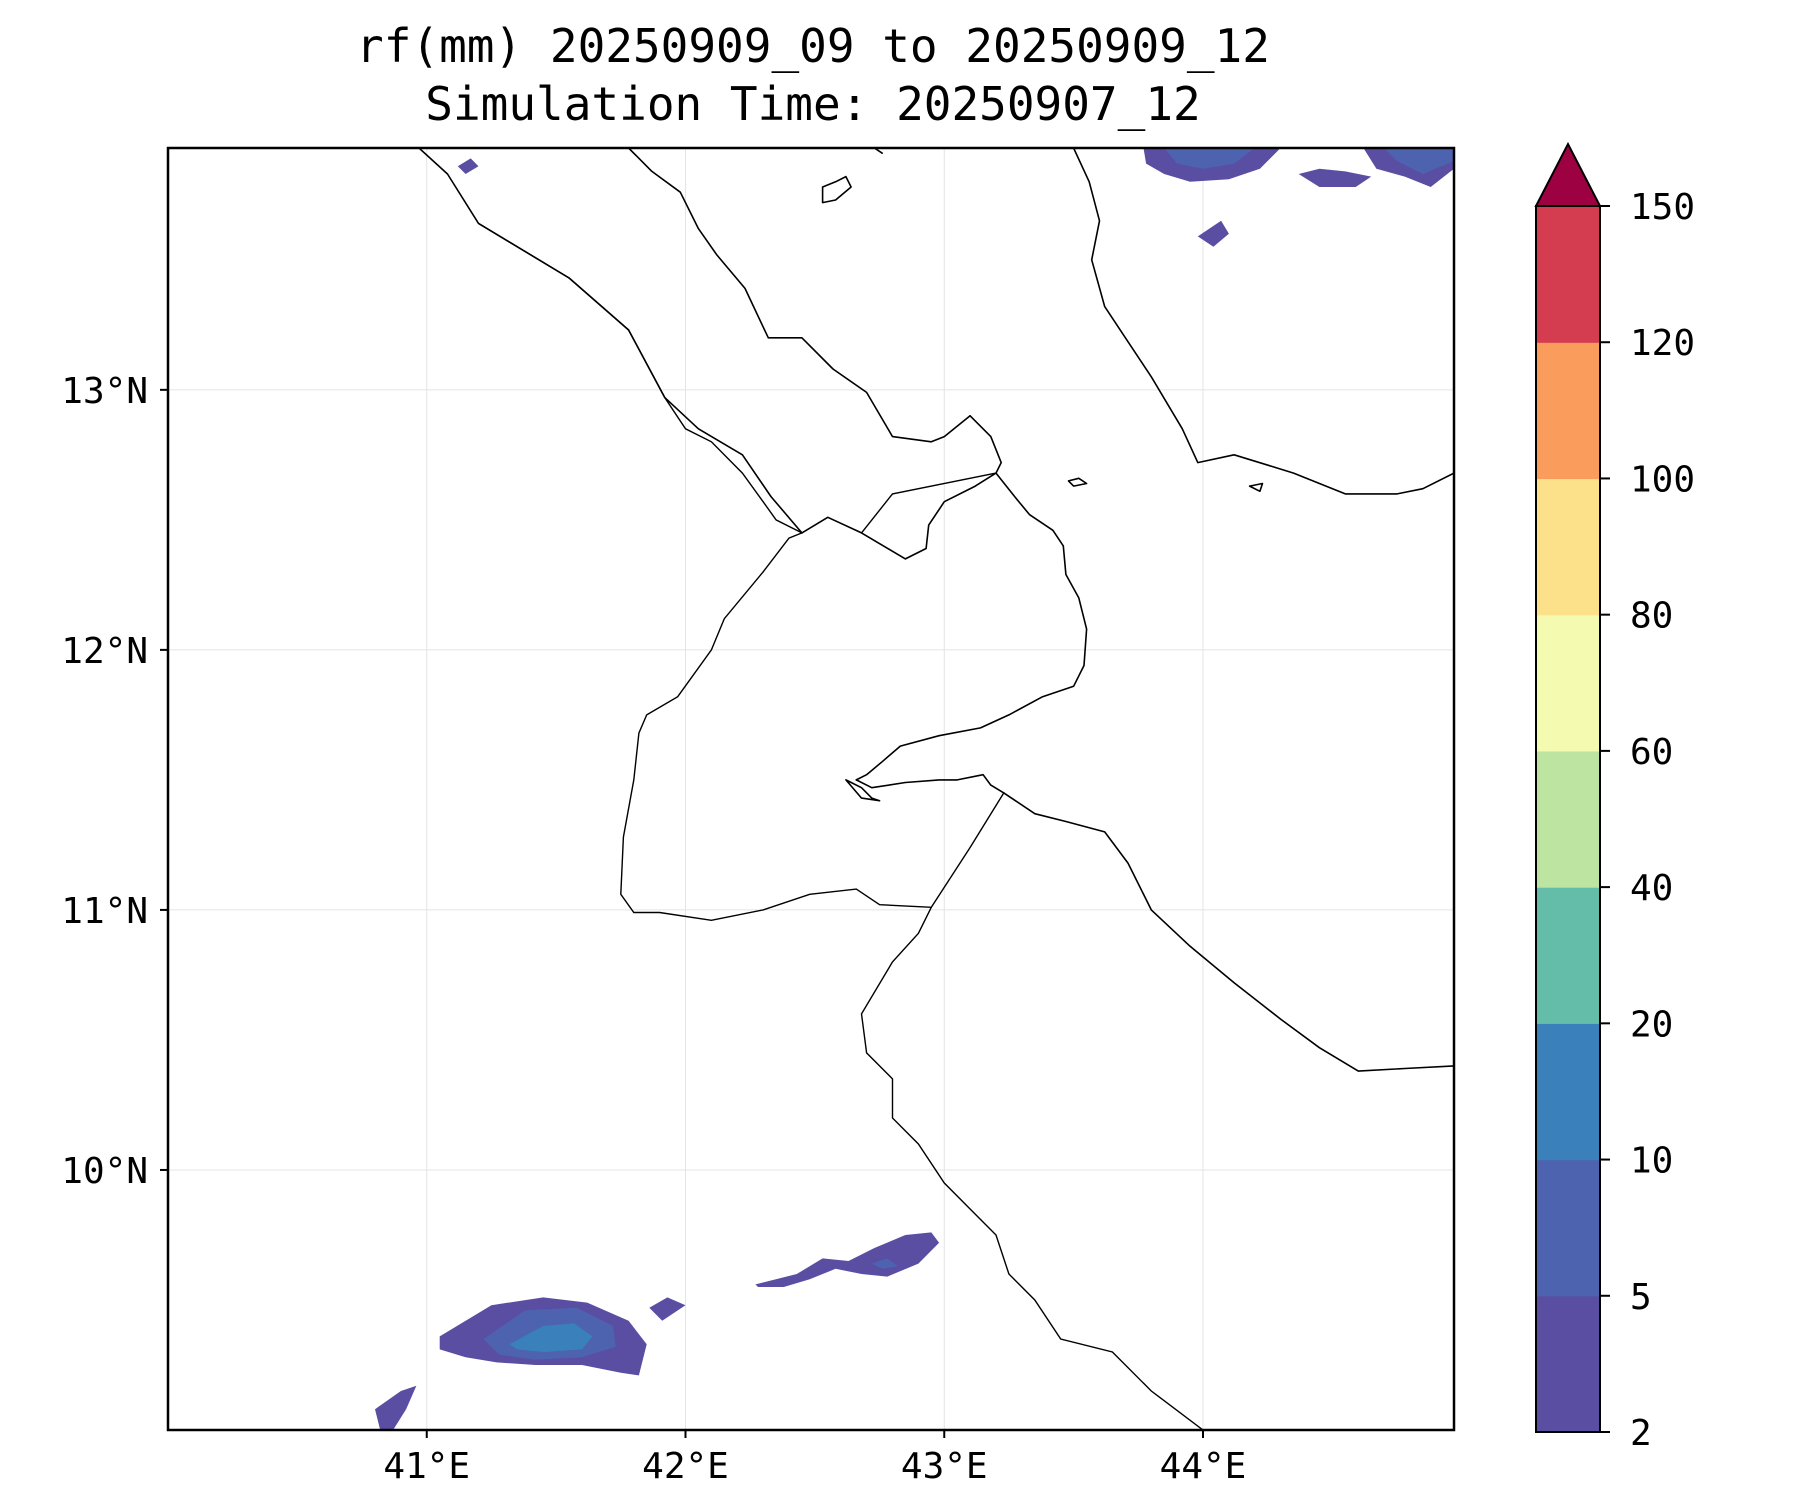  What do you see at coordinates (1651, 1024) in the screenshot?
I see `colorbar-tick-label: 20` at bounding box center [1651, 1024].